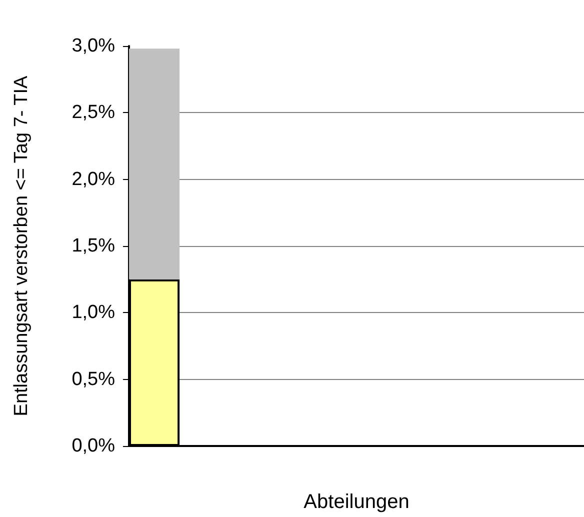  Describe the element at coordinates (94, 46) in the screenshot. I see `y-tick-label: 3,0%` at that location.